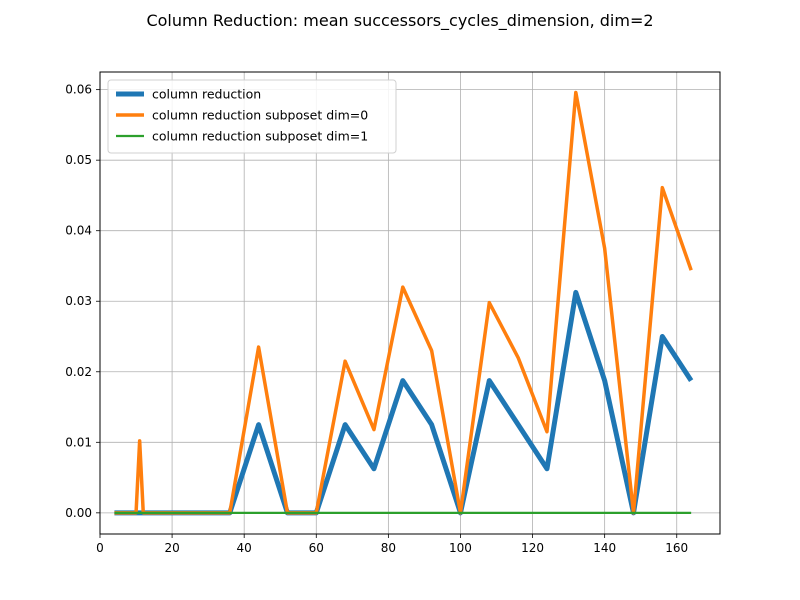  Describe the element at coordinates (316, 548) in the screenshot. I see `x-tick-label: 60` at that location.